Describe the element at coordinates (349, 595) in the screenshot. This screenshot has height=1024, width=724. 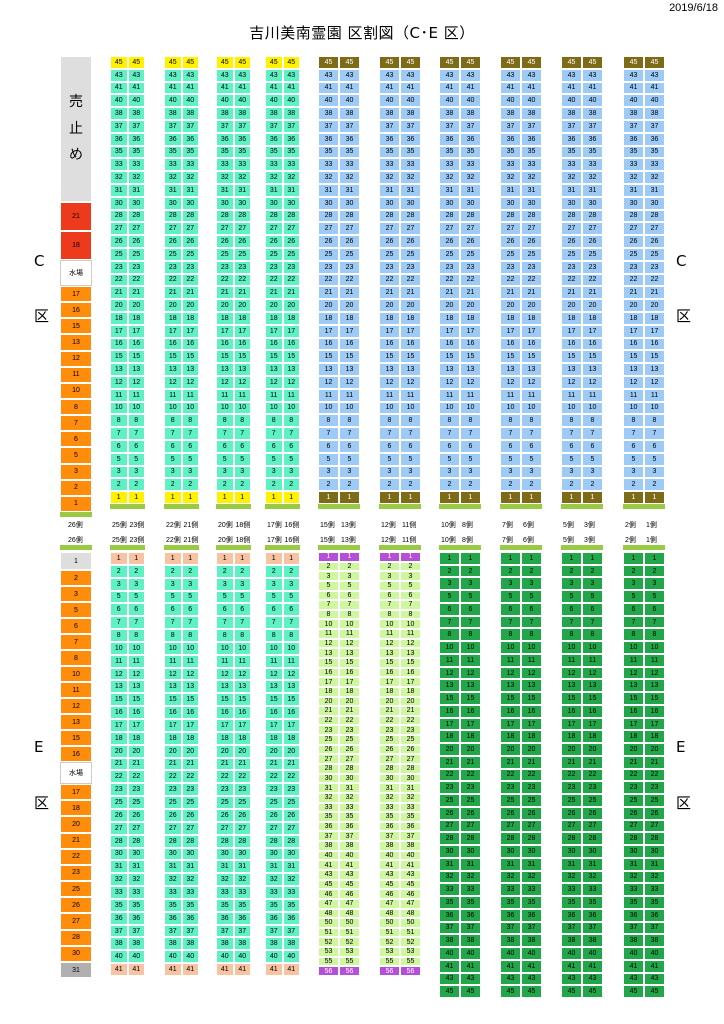
I see `plot-cell: 6` at that location.